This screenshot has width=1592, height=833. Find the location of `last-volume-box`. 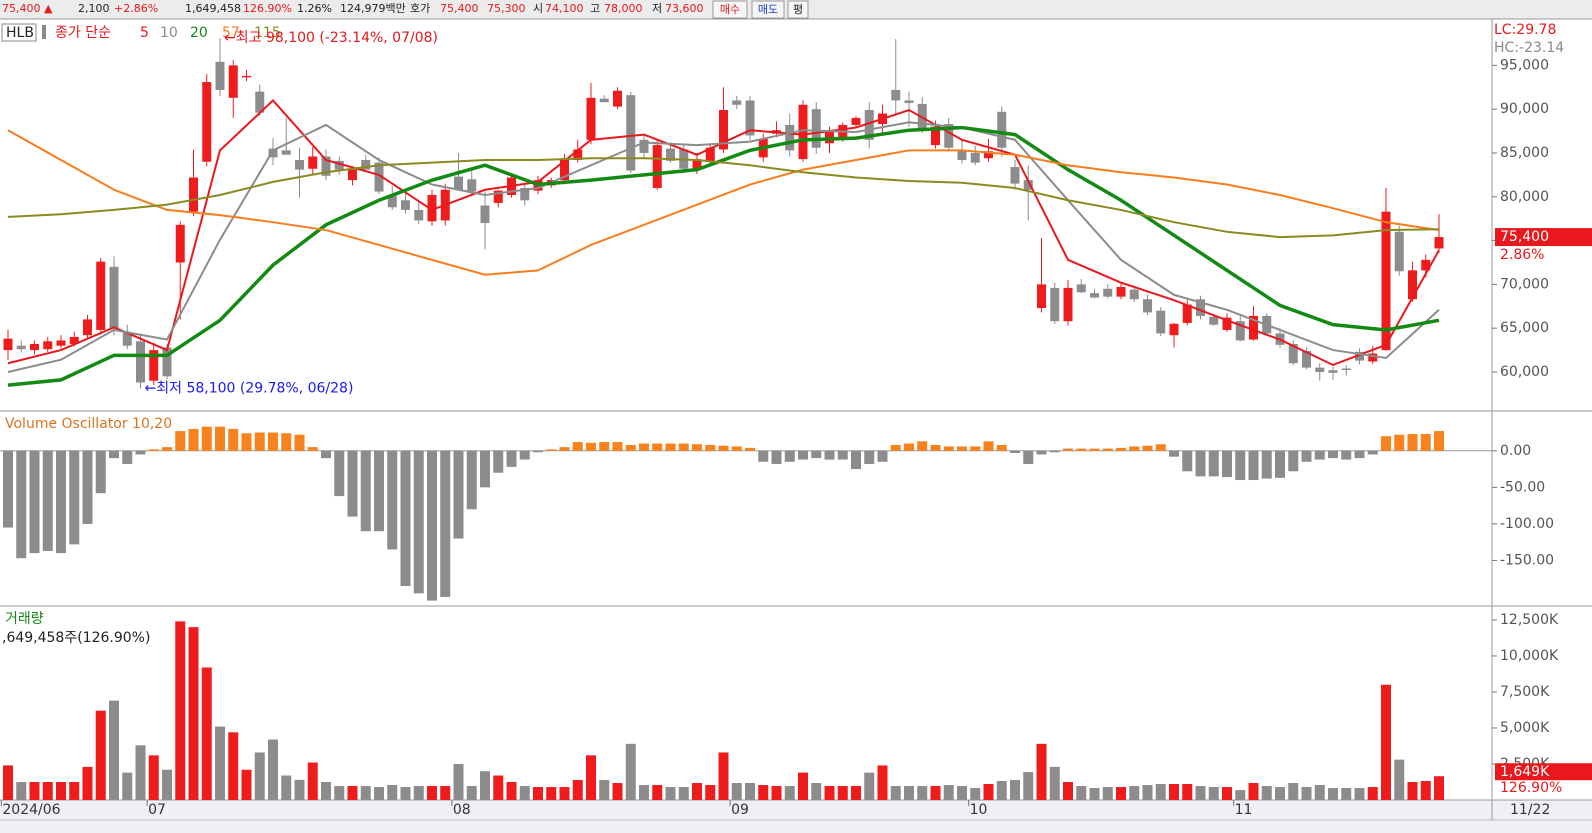

last-volume-box is located at coordinates (1543, 772).